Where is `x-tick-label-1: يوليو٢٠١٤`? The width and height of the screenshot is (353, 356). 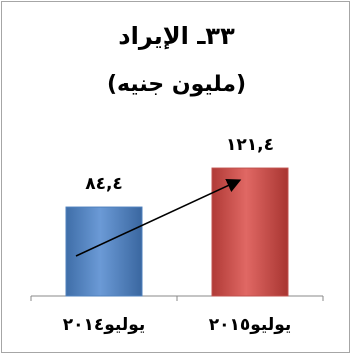
x-tick-label-1: يوليو٢٠١٤ is located at coordinates (104, 325).